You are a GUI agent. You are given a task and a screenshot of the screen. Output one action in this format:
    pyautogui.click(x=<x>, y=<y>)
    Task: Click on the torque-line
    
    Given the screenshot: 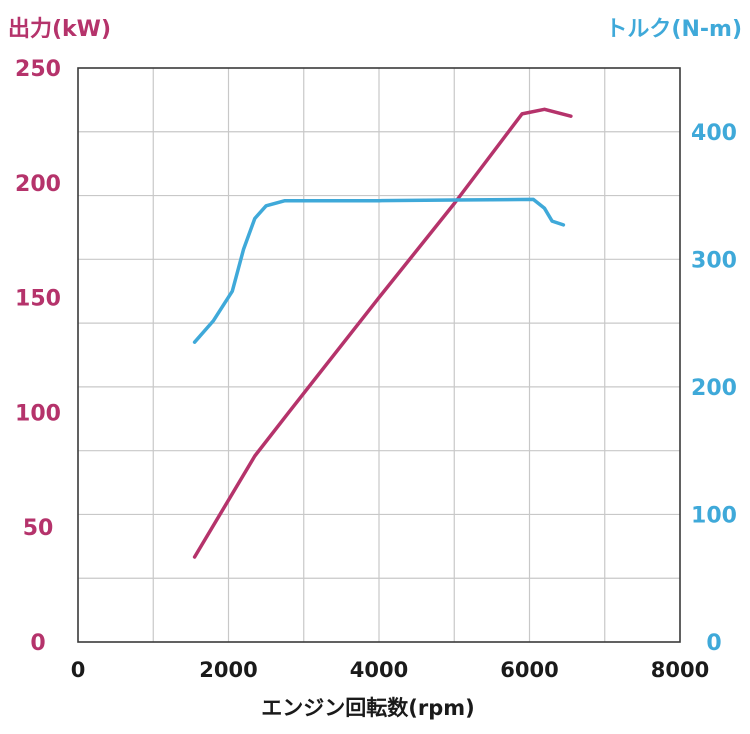 What is the action you would take?
    pyautogui.click(x=379, y=270)
    